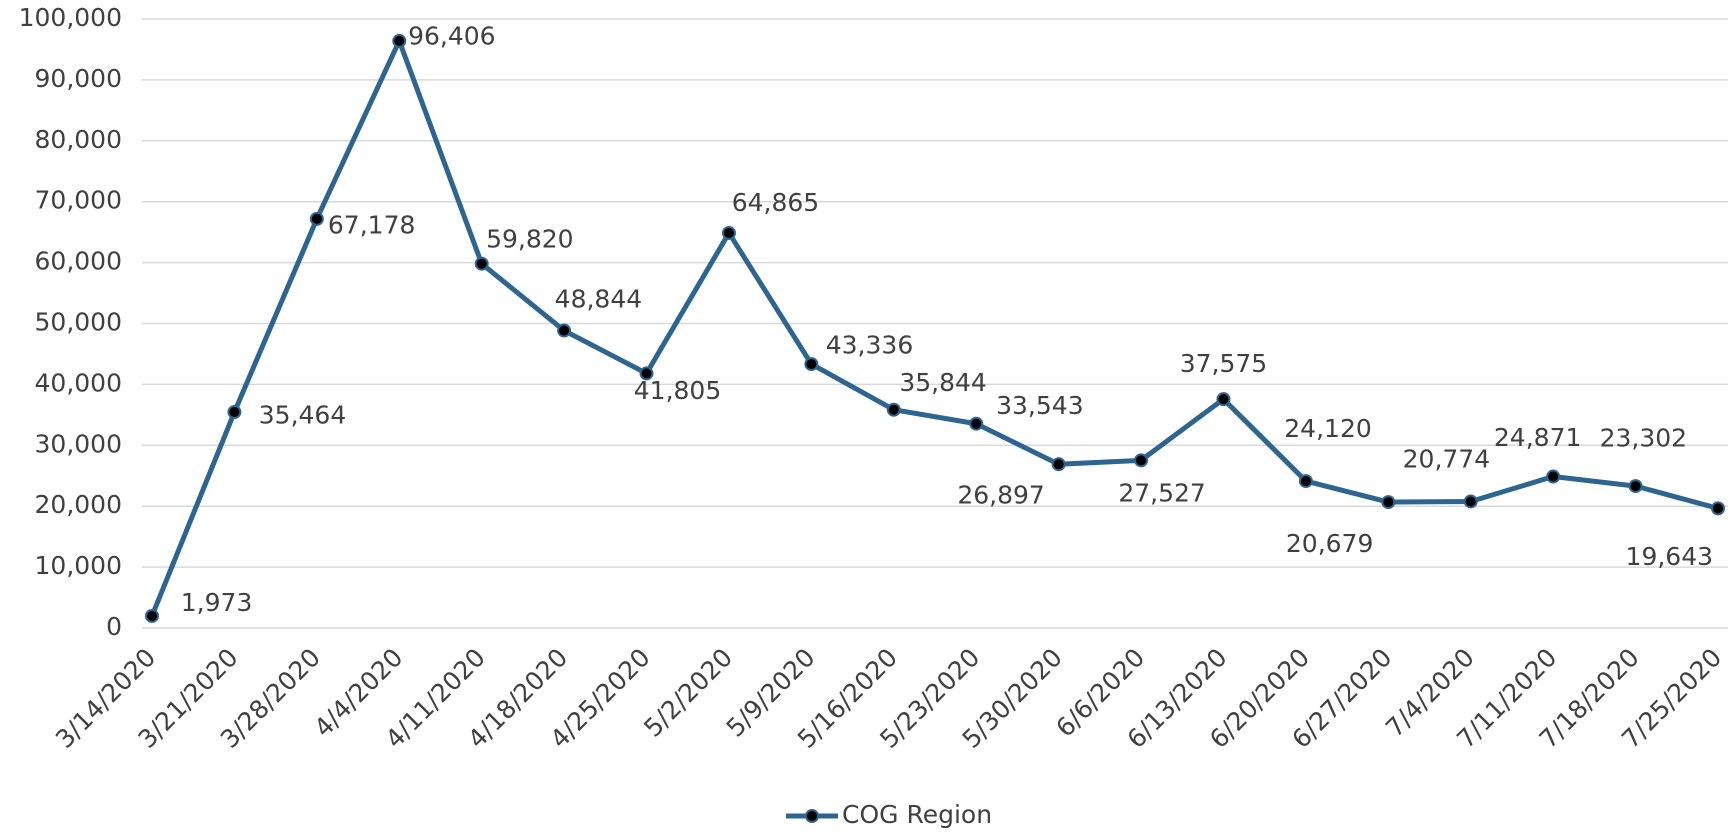  I want to click on data-label: 19,643, so click(1669, 556).